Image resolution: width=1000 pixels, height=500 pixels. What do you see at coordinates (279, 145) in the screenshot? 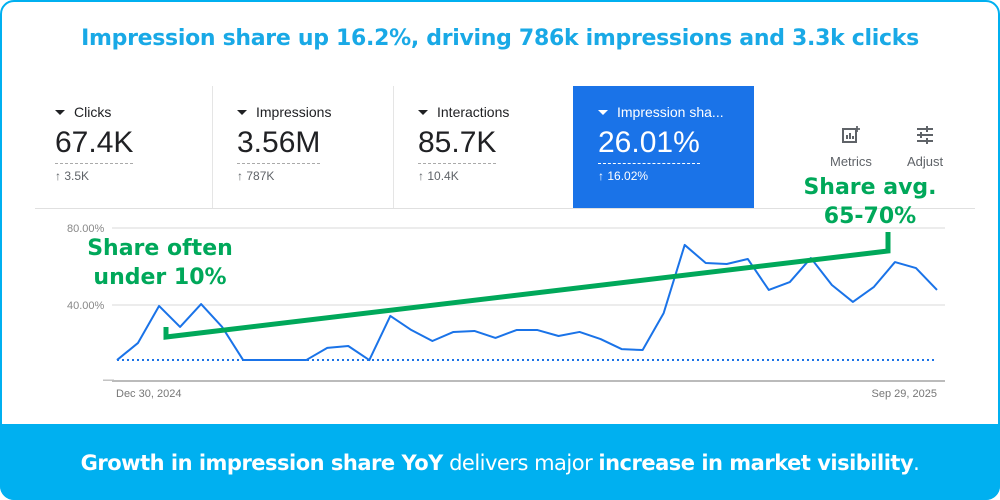
I see `metric-value: 3.56M` at bounding box center [279, 145].